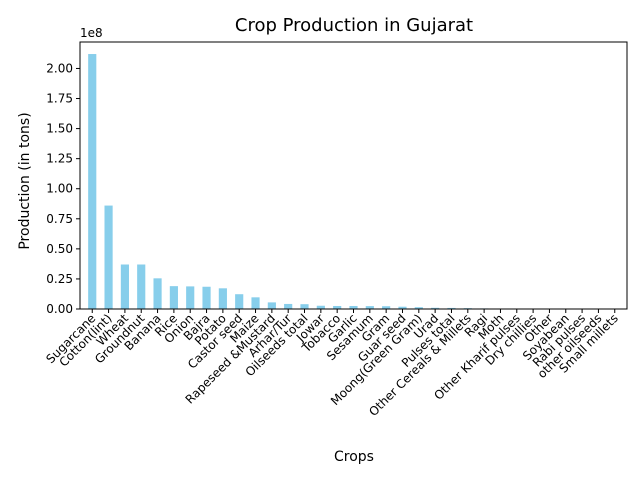 This screenshot has height=480, width=640. Describe the element at coordinates (59, 249) in the screenshot. I see `y-tick-label: 0.50` at that location.